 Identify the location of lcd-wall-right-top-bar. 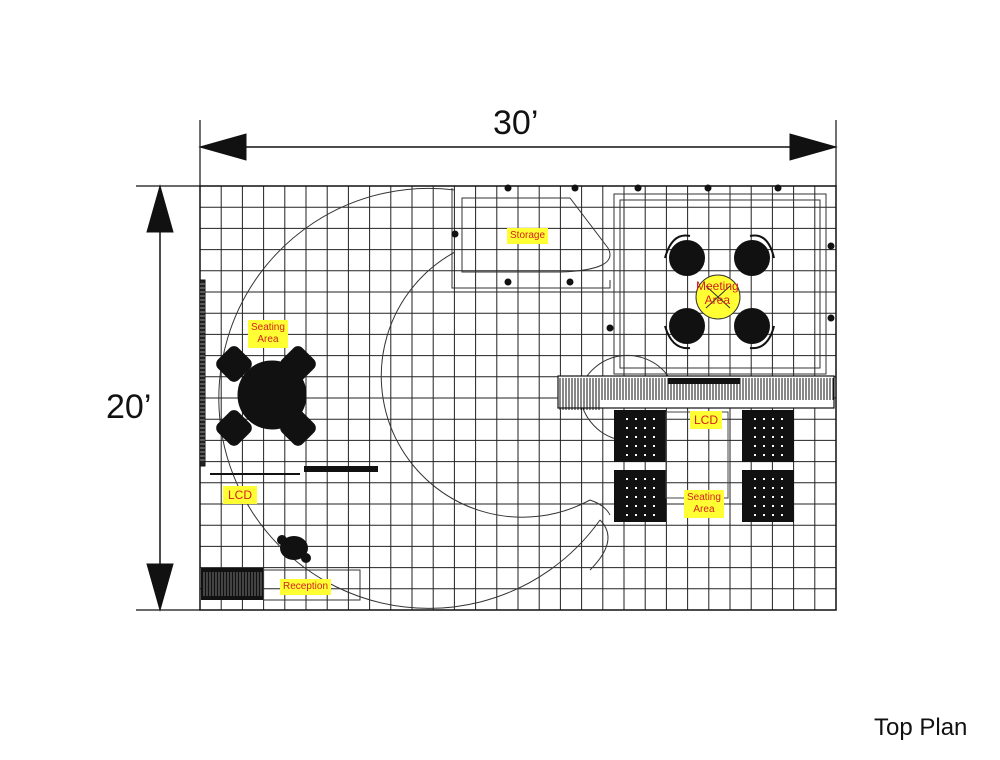
(704, 381).